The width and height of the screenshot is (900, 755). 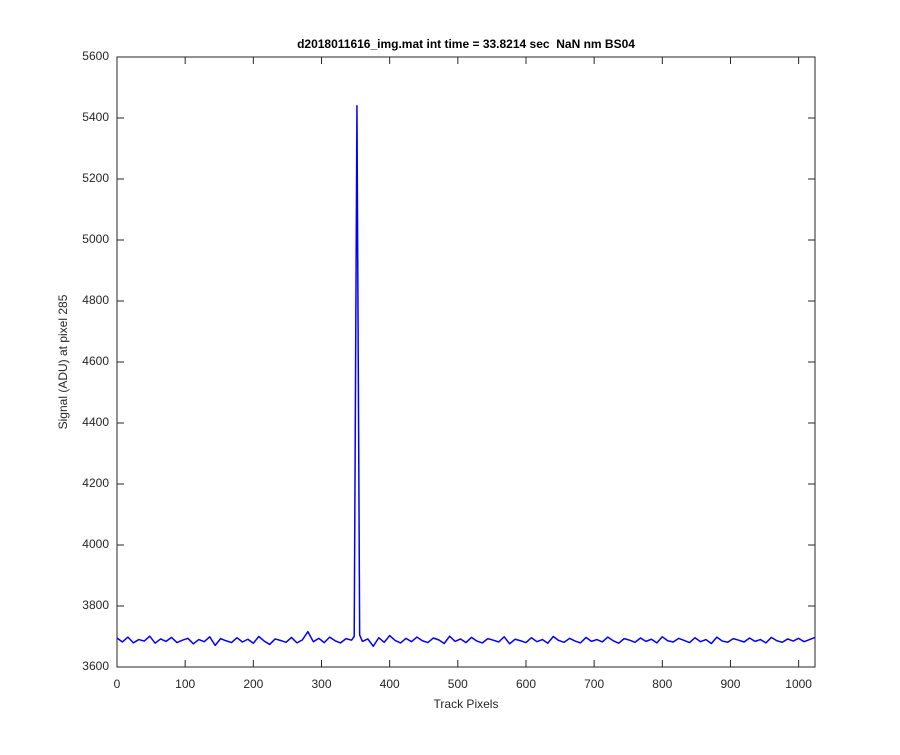 I want to click on y-tick-label: 5400, so click(x=95, y=117).